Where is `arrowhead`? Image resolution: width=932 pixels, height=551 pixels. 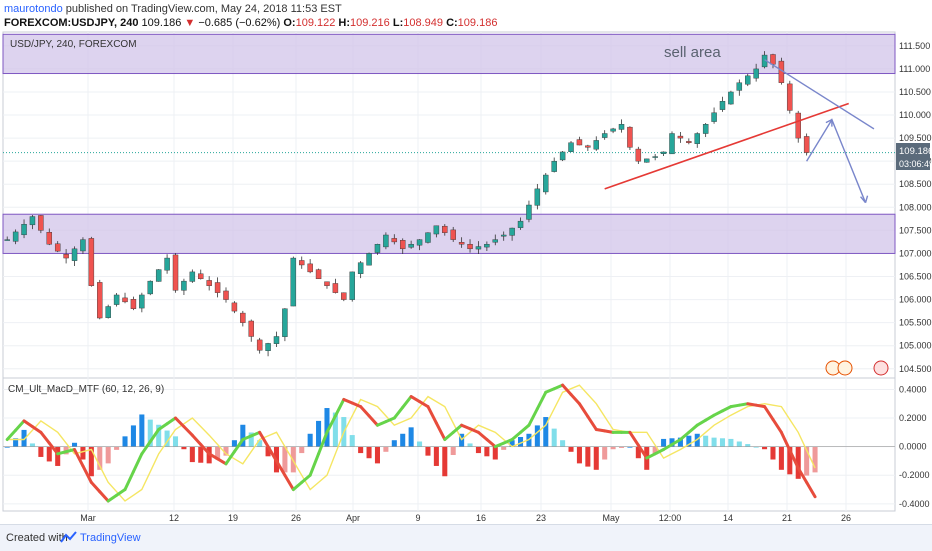
arrowhead is located at coordinates (864, 199).